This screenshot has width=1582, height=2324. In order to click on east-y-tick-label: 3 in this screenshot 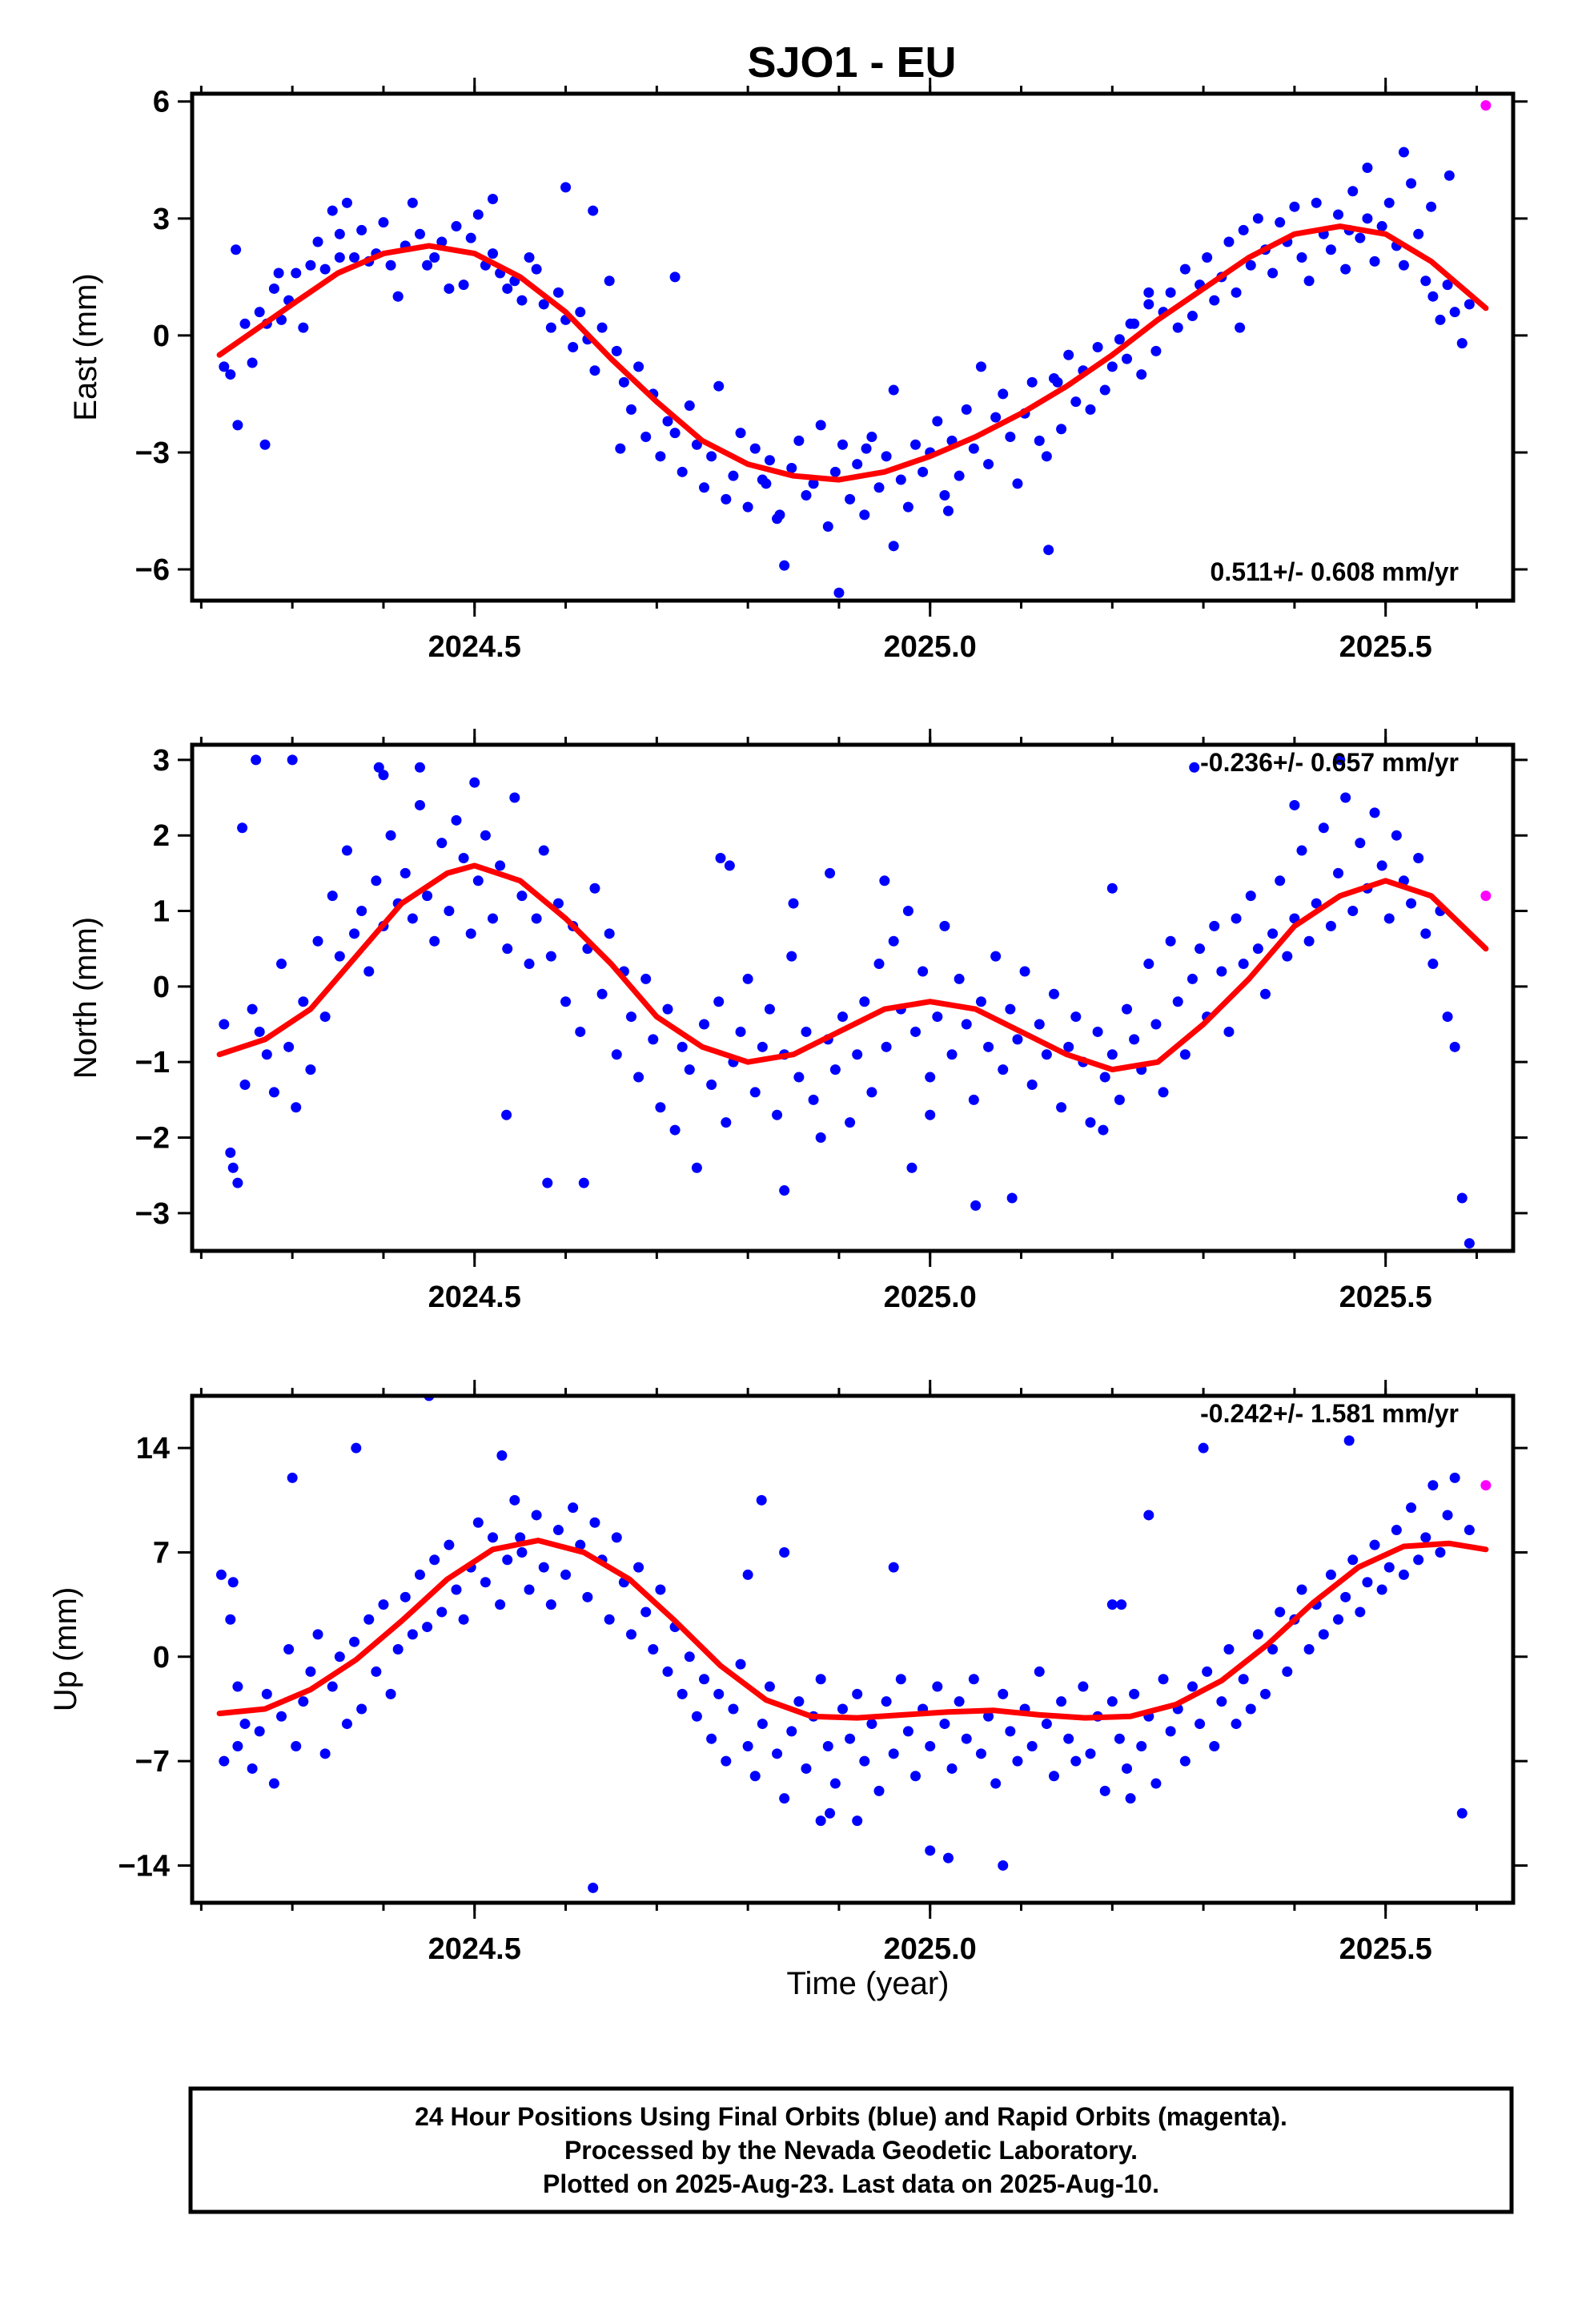, I will do `click(161, 219)`.